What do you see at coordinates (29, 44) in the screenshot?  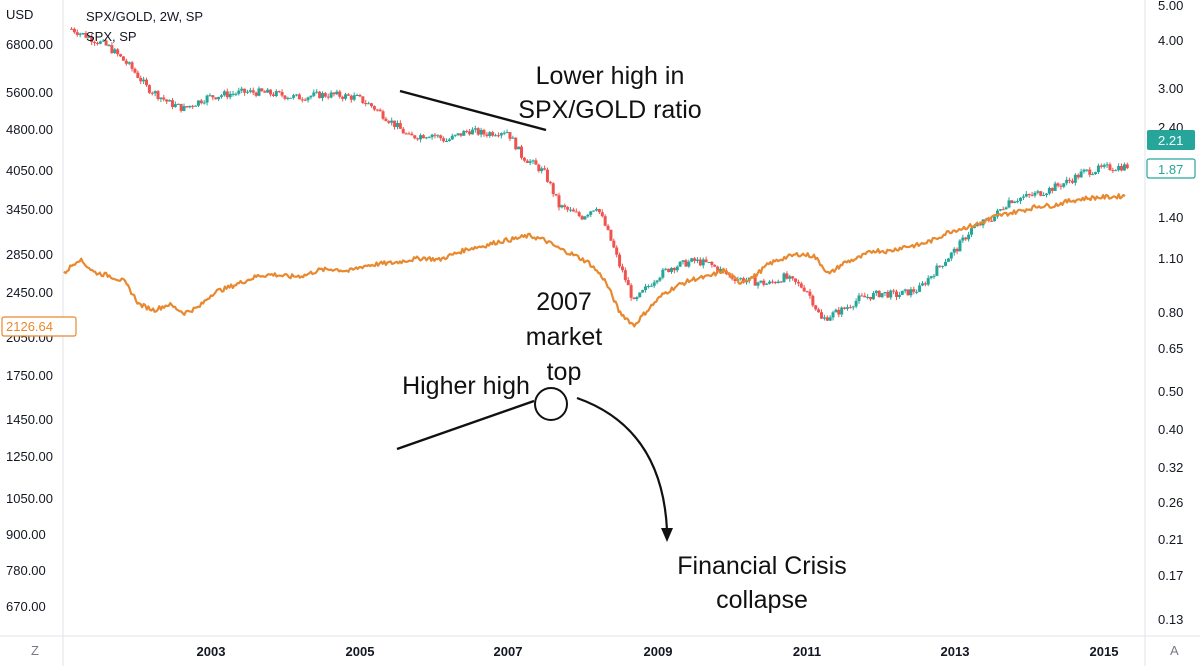 I see `left-tick: 6800.00` at bounding box center [29, 44].